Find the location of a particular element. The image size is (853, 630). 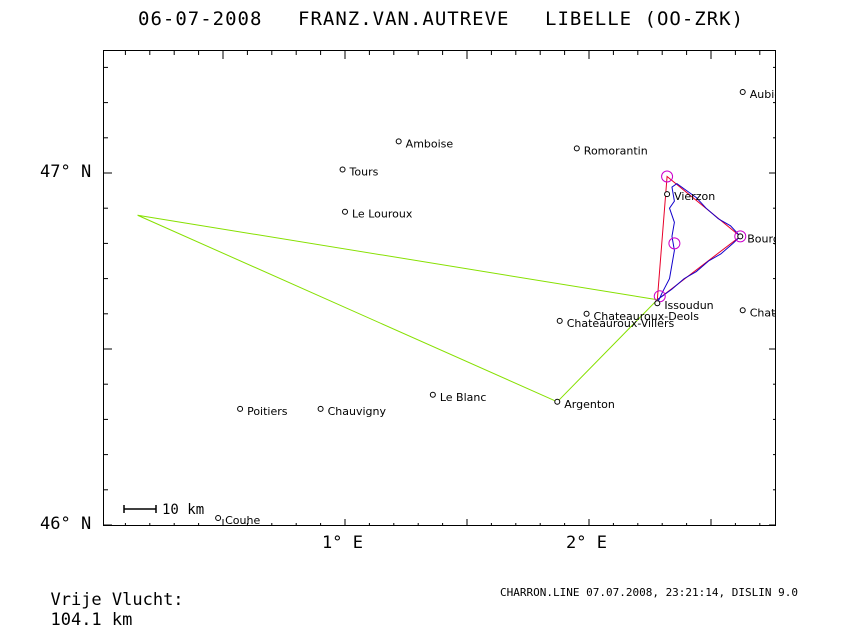

scale-bar-label: 10 km is located at coordinates (183, 510).